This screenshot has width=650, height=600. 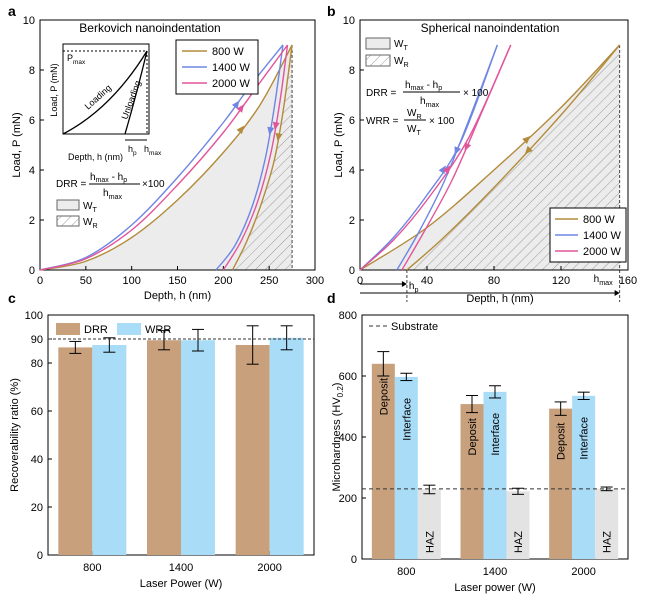 I want to click on panel-b-xtick-label: 0, so click(x=360, y=281).